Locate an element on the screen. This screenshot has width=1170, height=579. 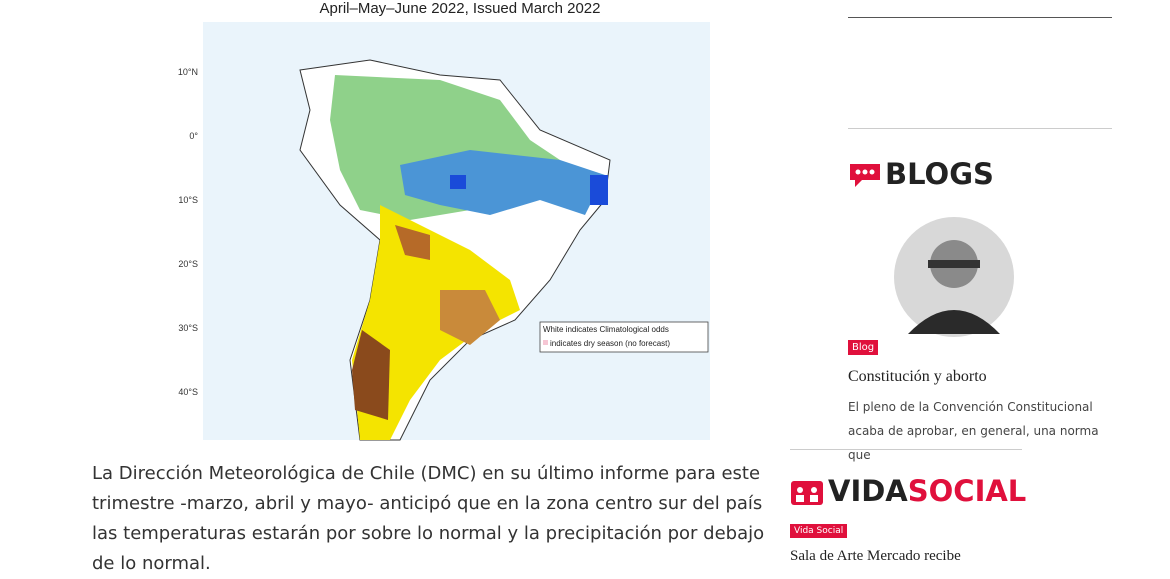
lat-label: 20°S is located at coordinates (188, 264).